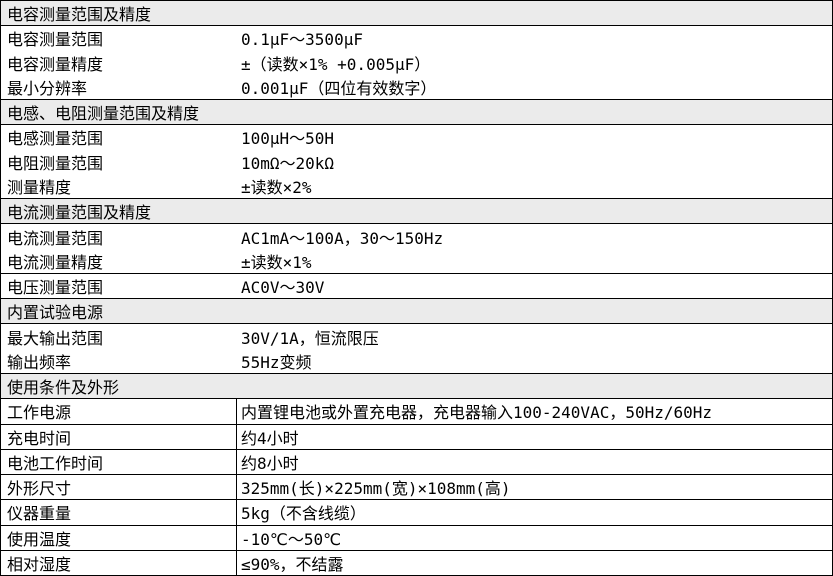  What do you see at coordinates (283, 288) in the screenshot?
I see `spec-value: AC0V～30V` at bounding box center [283, 288].